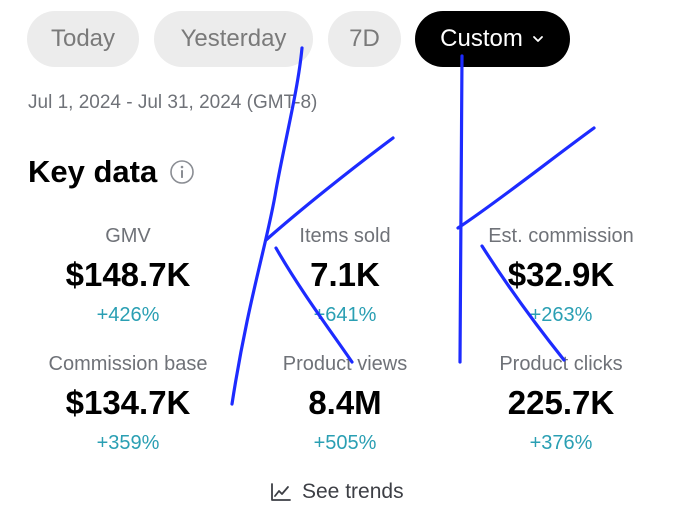 Image resolution: width=690 pixels, height=526 pixels. I want to click on metric-items-sold: Items sold 7.1K +641%, so click(345, 275).